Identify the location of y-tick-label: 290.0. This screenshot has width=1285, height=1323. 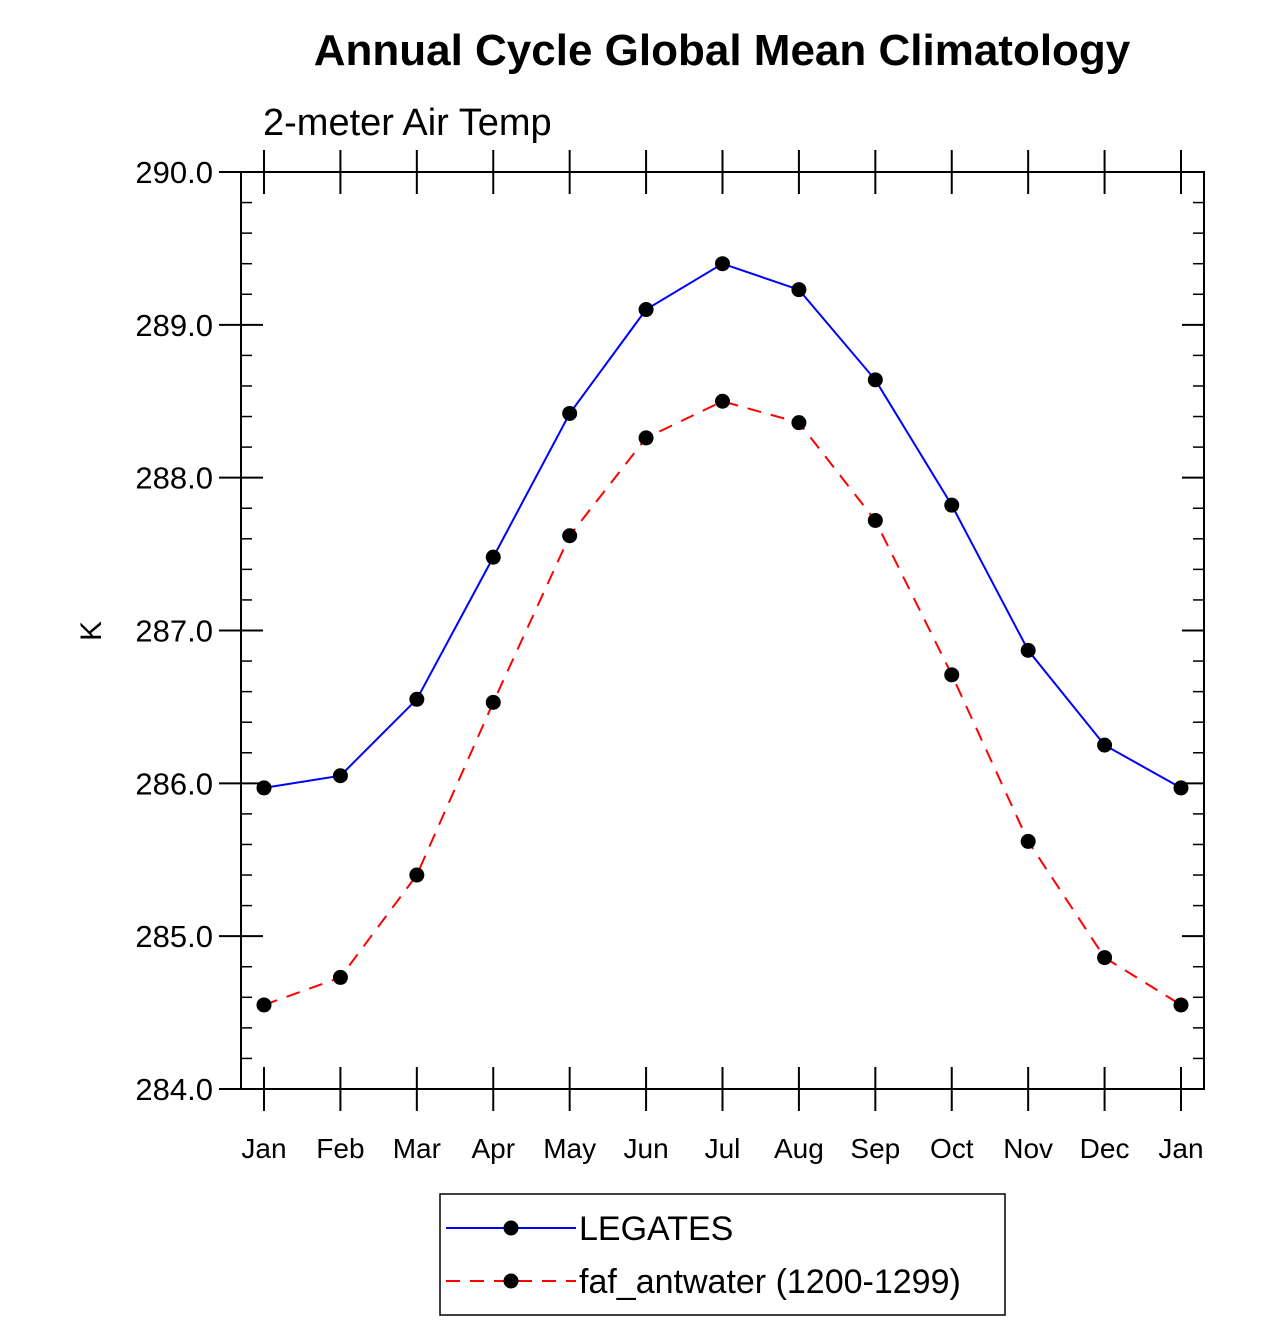
(174, 172).